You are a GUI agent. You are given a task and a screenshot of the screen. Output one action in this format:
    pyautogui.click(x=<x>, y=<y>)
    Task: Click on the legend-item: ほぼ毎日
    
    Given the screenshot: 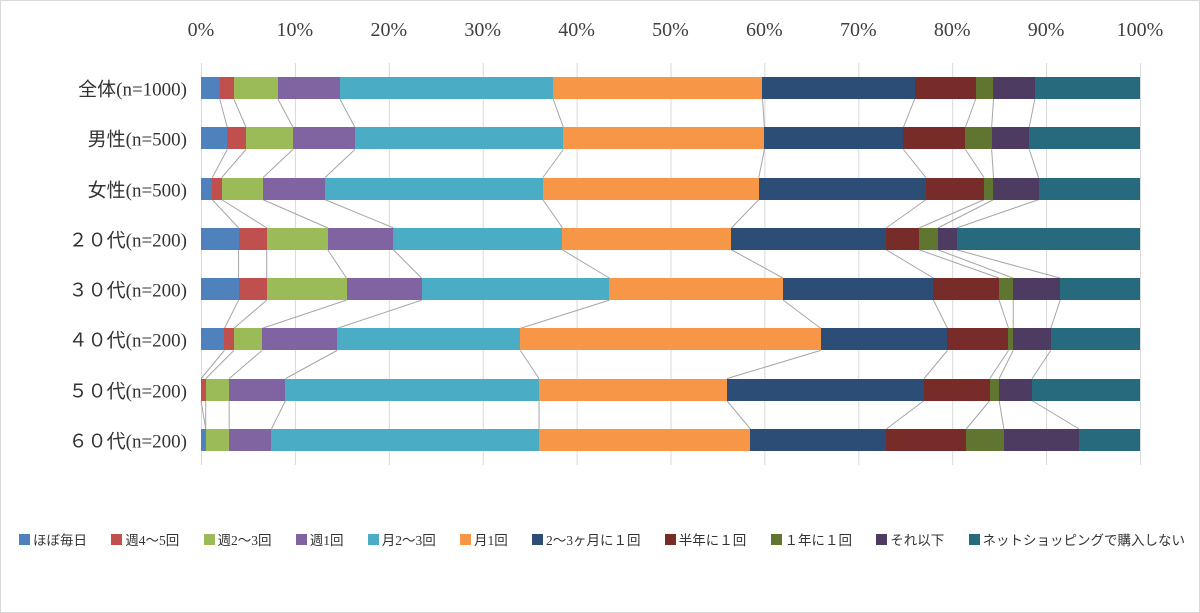 What is the action you would take?
    pyautogui.click(x=53, y=539)
    